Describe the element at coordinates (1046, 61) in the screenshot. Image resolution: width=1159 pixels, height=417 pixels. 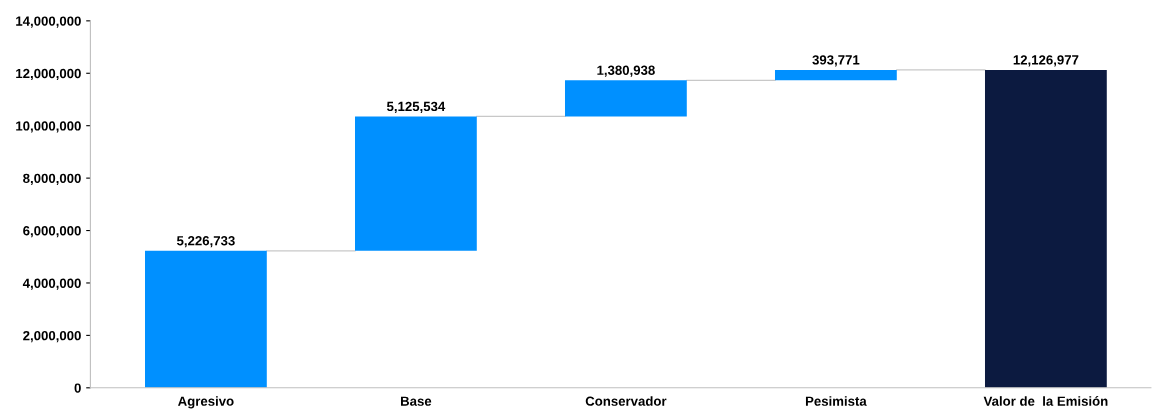
I see `data-label: 12,126,977` at that location.